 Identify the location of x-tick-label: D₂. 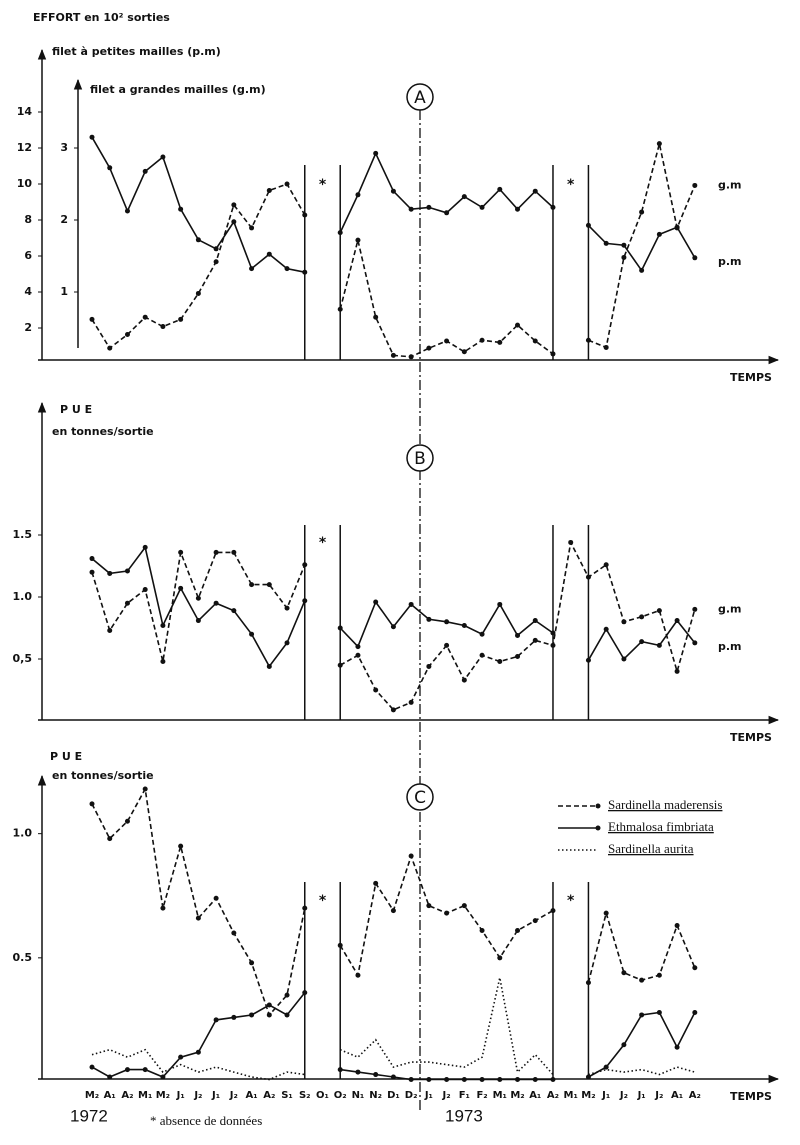
(411, 1095).